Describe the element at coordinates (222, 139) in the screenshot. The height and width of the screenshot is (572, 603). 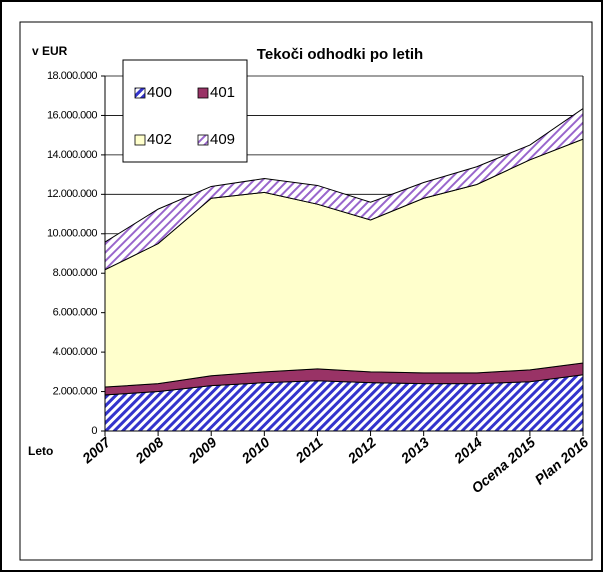
I see `legend-label: 409` at that location.